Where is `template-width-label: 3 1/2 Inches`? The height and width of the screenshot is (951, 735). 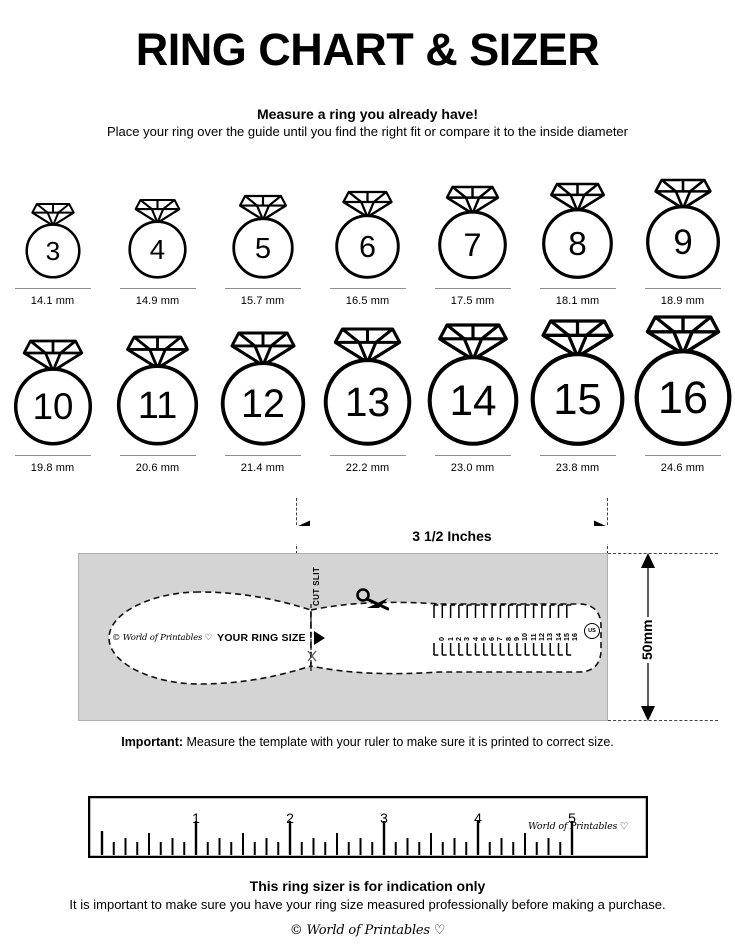 template-width-label: 3 1/2 Inches is located at coordinates (452, 535).